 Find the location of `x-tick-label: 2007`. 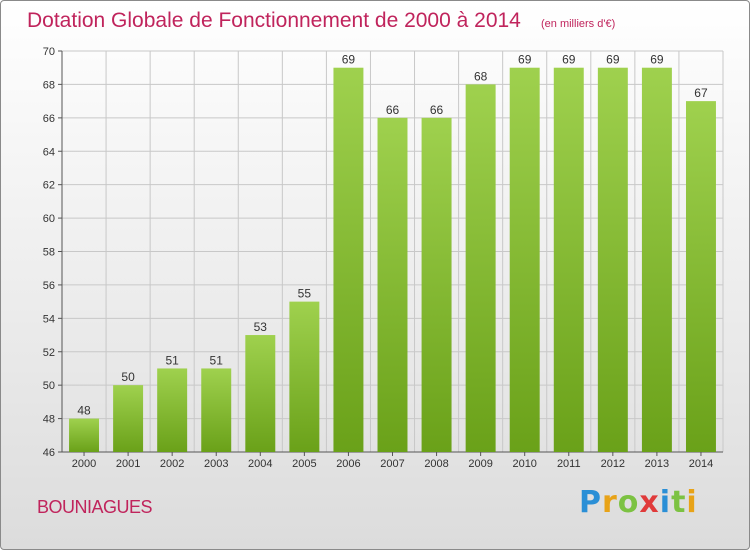

x-tick-label: 2007 is located at coordinates (392, 464).